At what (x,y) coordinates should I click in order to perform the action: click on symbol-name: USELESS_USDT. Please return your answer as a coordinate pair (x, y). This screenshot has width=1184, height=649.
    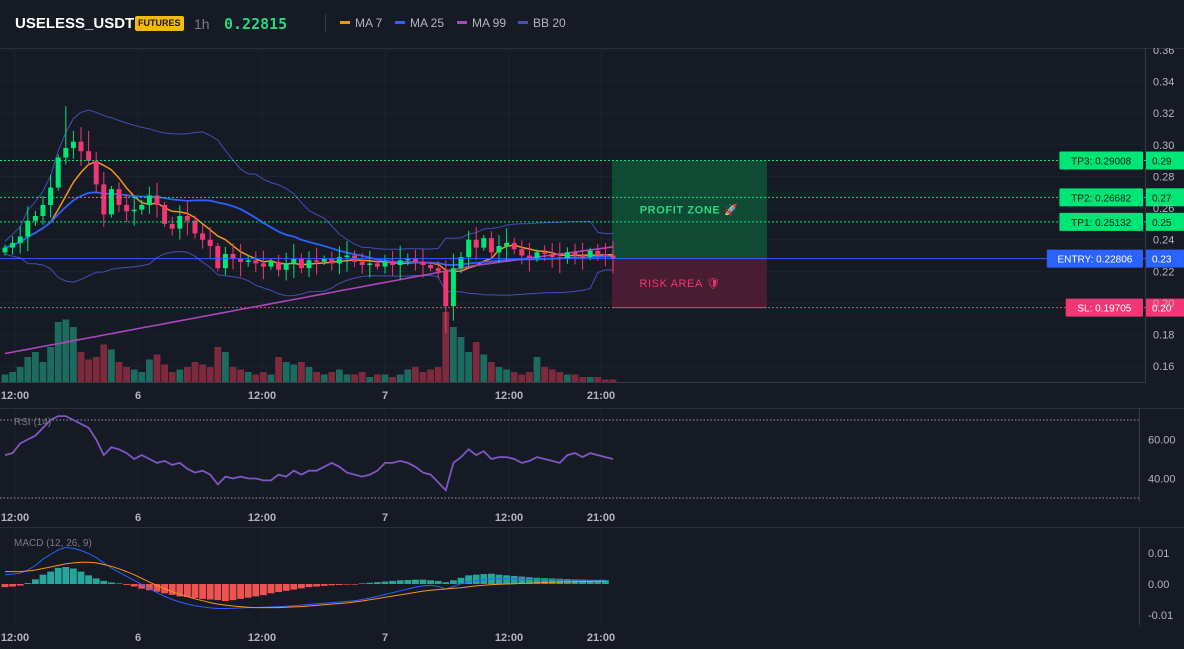
    Looking at the image, I should click on (75, 23).